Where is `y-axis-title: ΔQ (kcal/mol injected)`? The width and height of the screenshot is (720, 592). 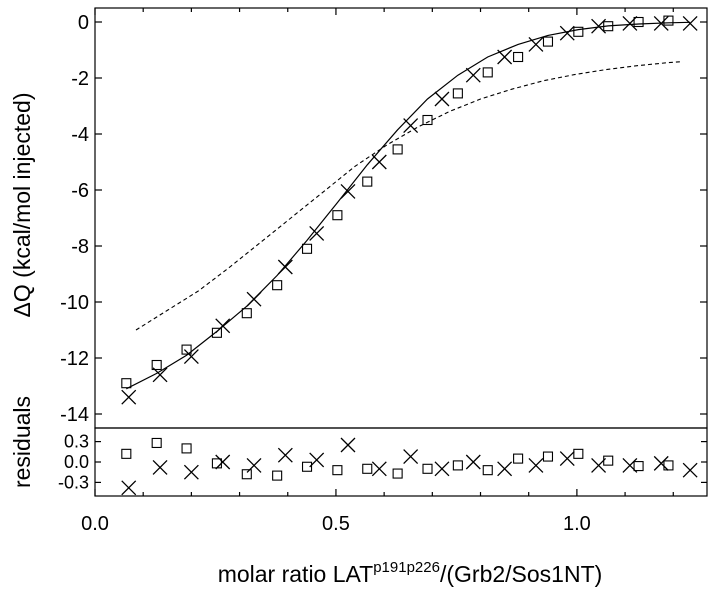
y-axis-title: ΔQ (kcal/mol injected) is located at coordinates (22, 205).